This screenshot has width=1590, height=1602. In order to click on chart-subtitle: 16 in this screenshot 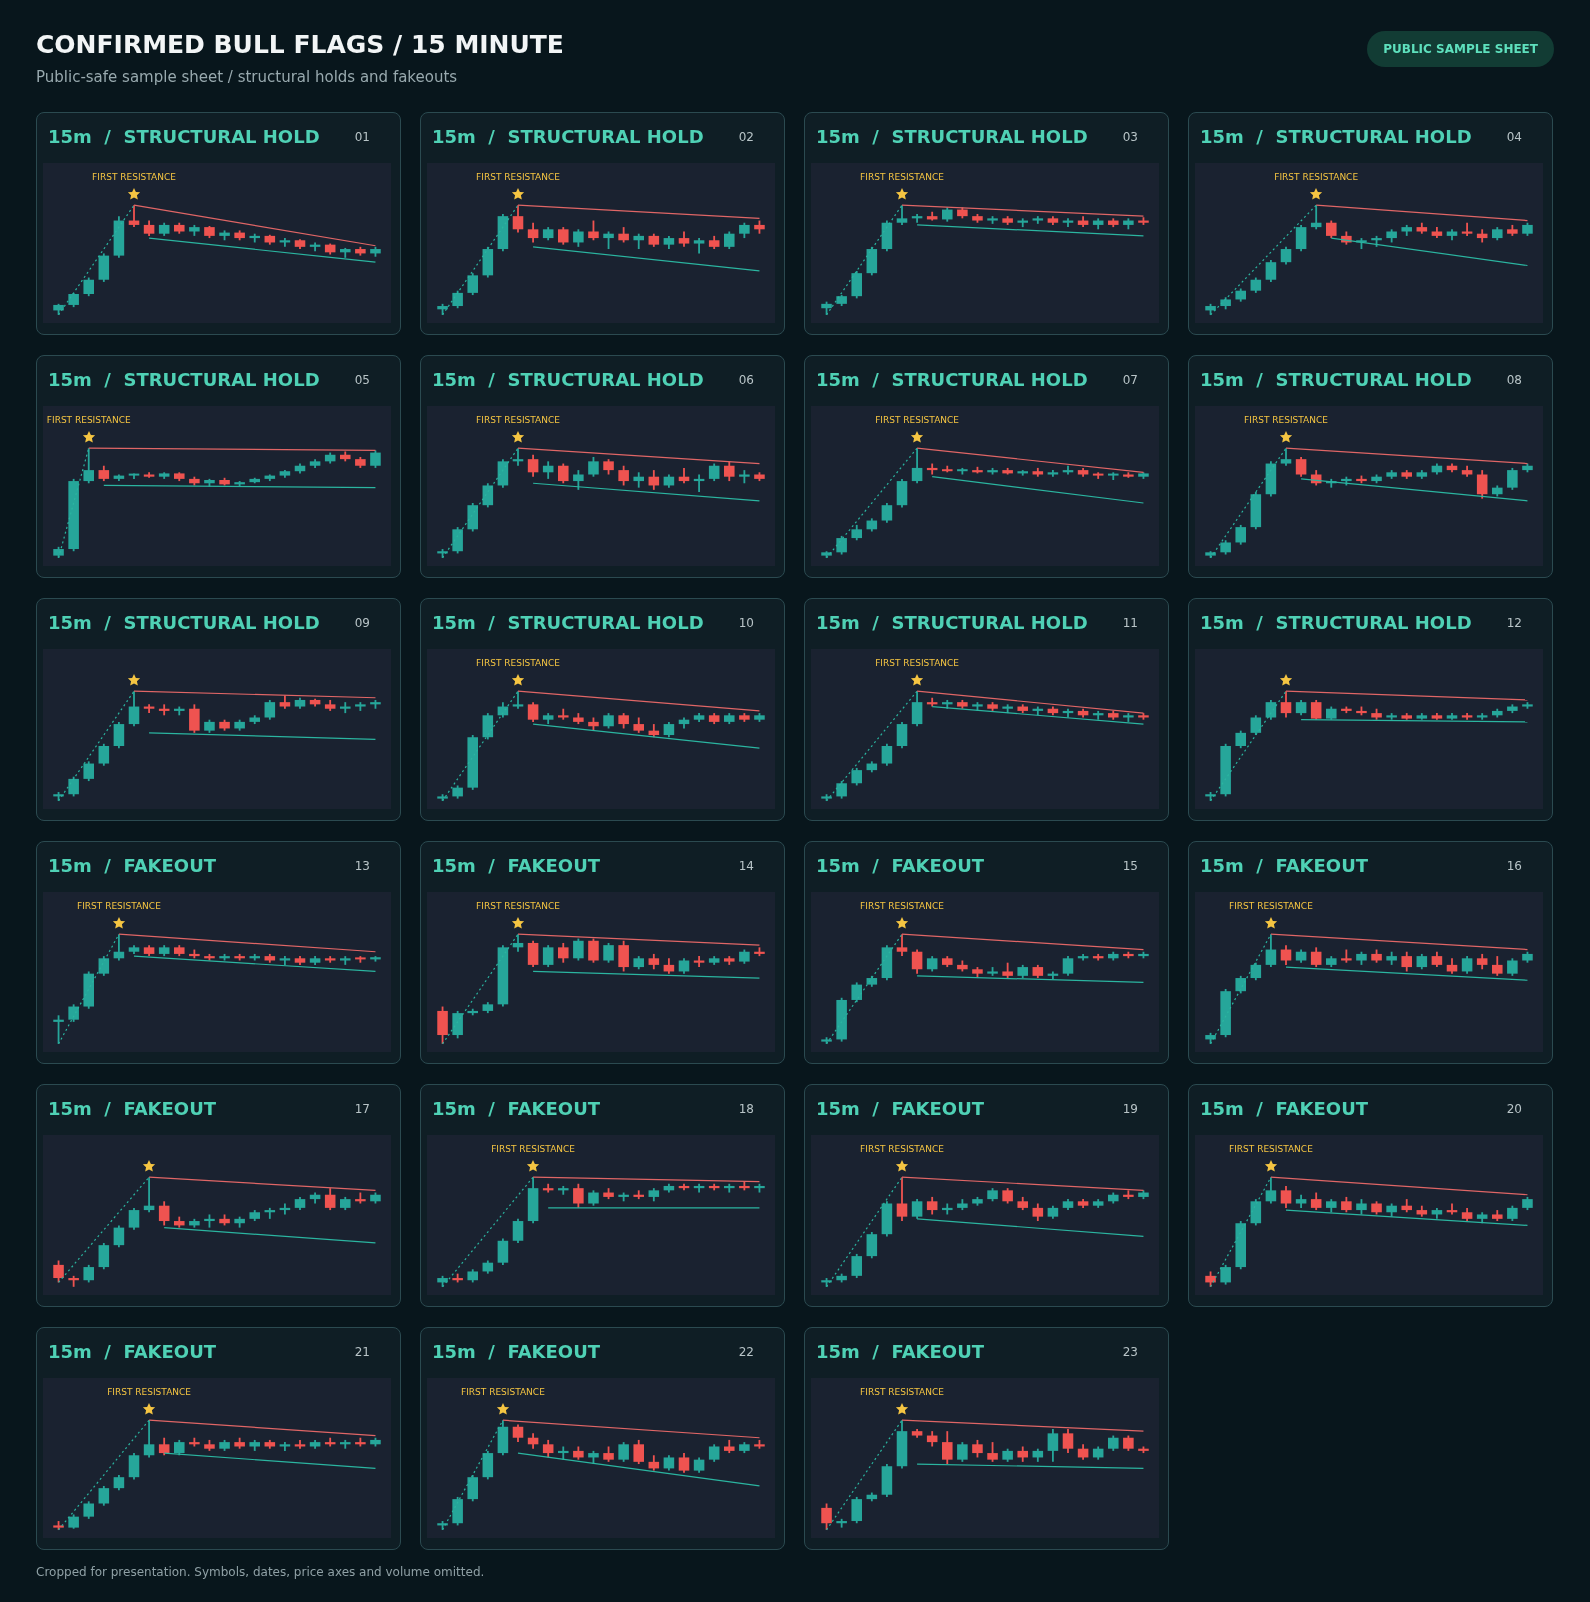, I will do `click(1514, 866)`.